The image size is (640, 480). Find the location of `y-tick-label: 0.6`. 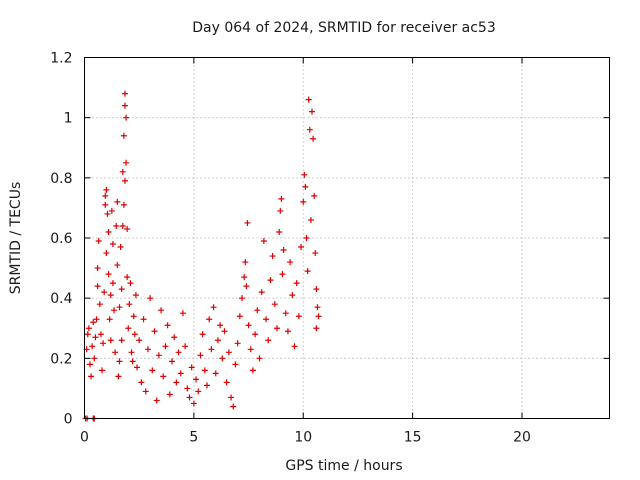

y-tick-label: 0.6 is located at coordinates (61, 239).